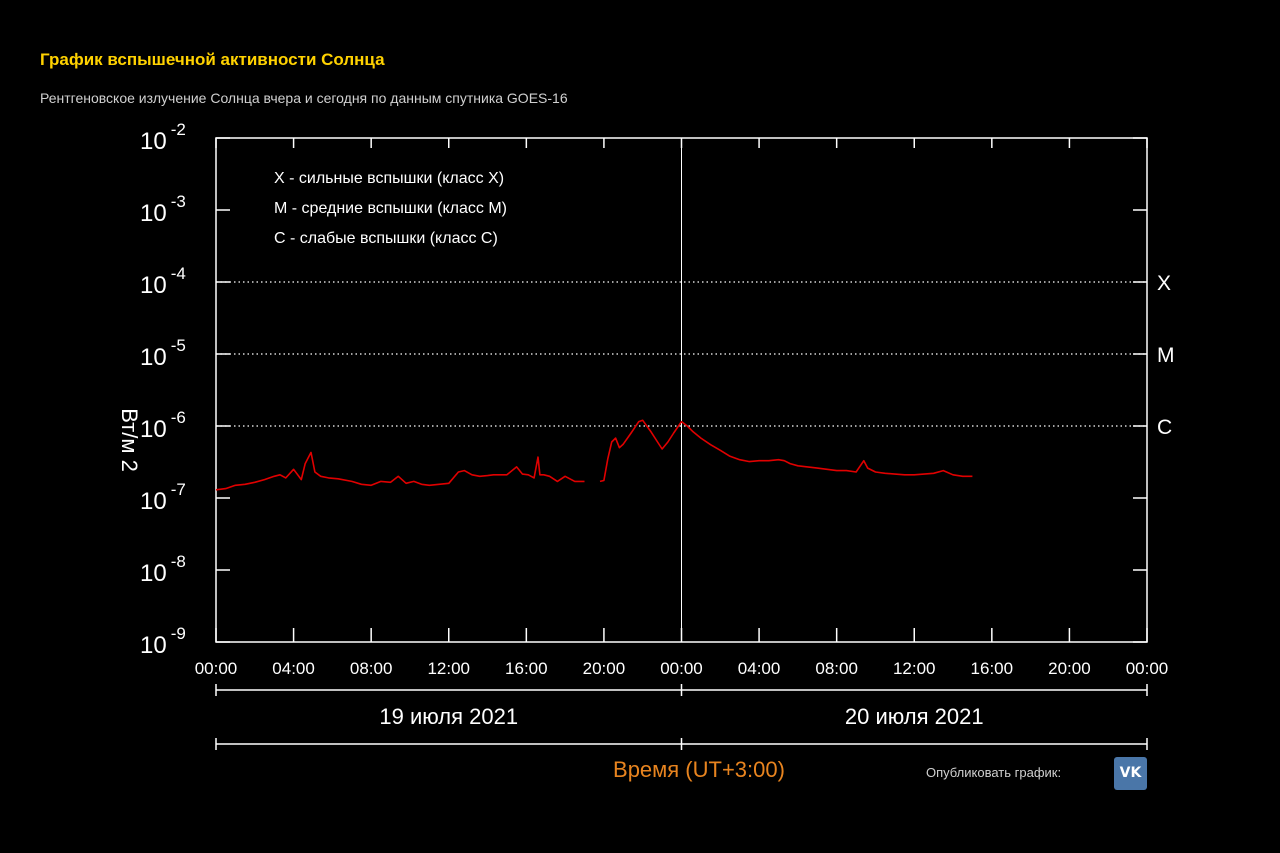 This screenshot has height=853, width=1280. I want to click on page-title: График вспышечной активности Солнца, so click(212, 59).